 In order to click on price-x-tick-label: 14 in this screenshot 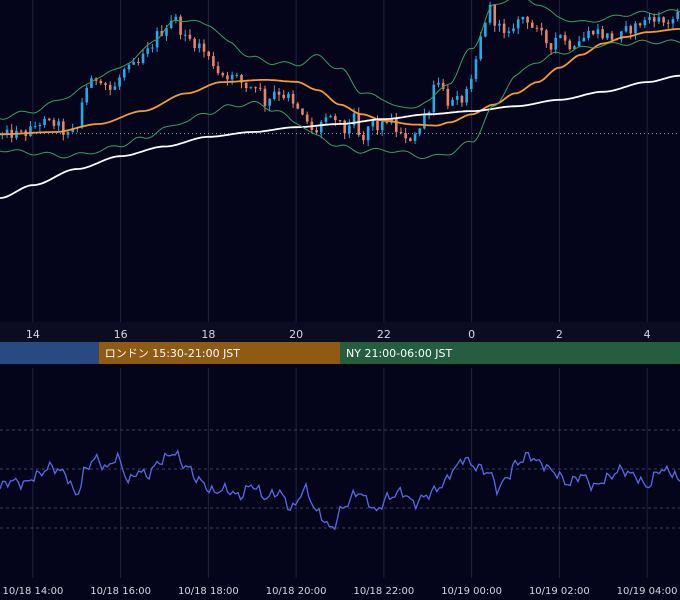, I will do `click(33, 334)`.